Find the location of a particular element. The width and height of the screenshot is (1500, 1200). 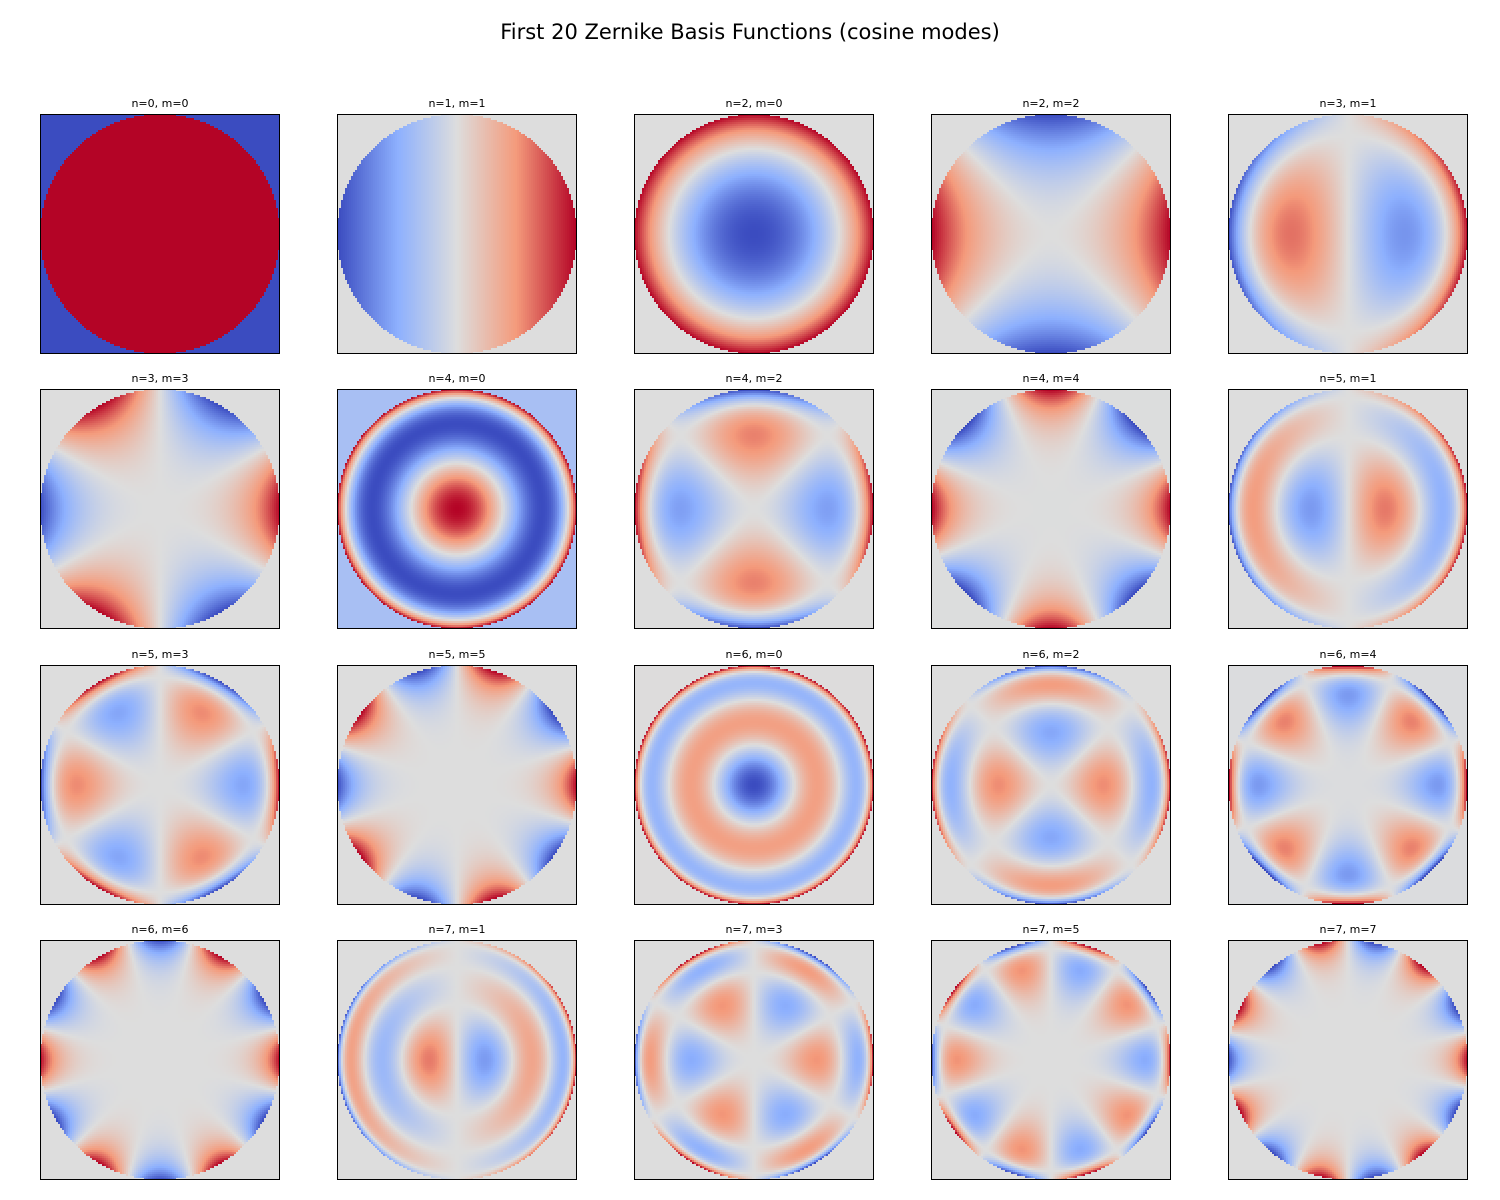

zernike-panel: n=0, m=0 is located at coordinates (160, 227).